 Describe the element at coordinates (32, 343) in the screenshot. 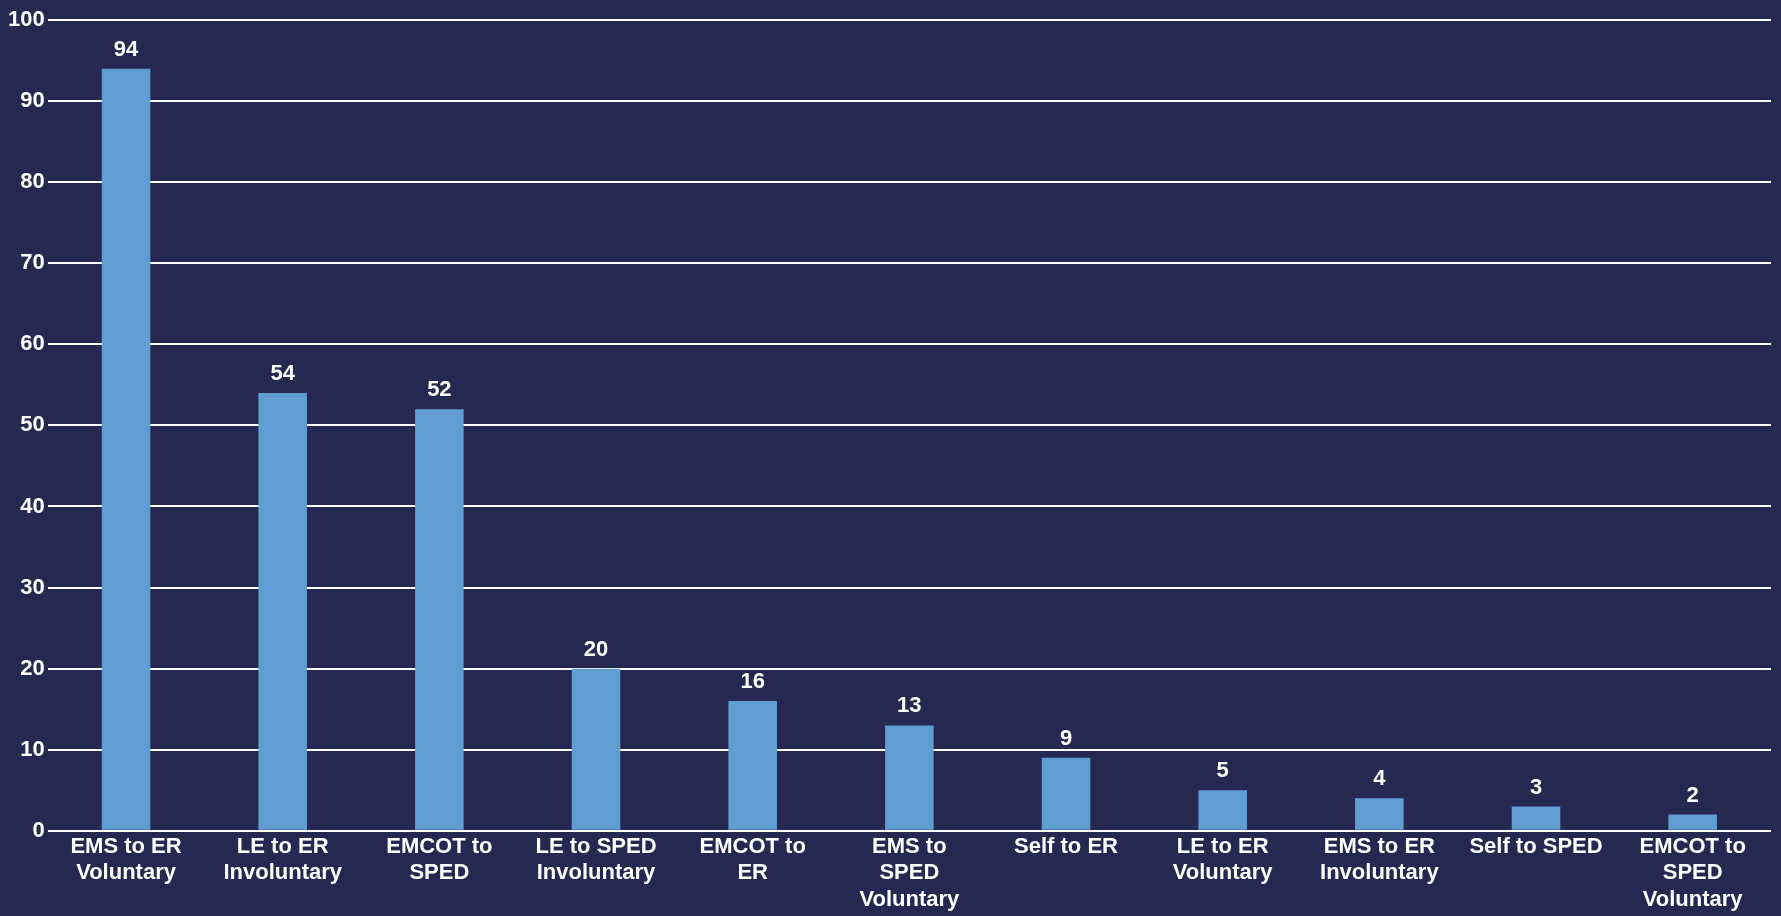

I see `y-tick-label: 60` at that location.